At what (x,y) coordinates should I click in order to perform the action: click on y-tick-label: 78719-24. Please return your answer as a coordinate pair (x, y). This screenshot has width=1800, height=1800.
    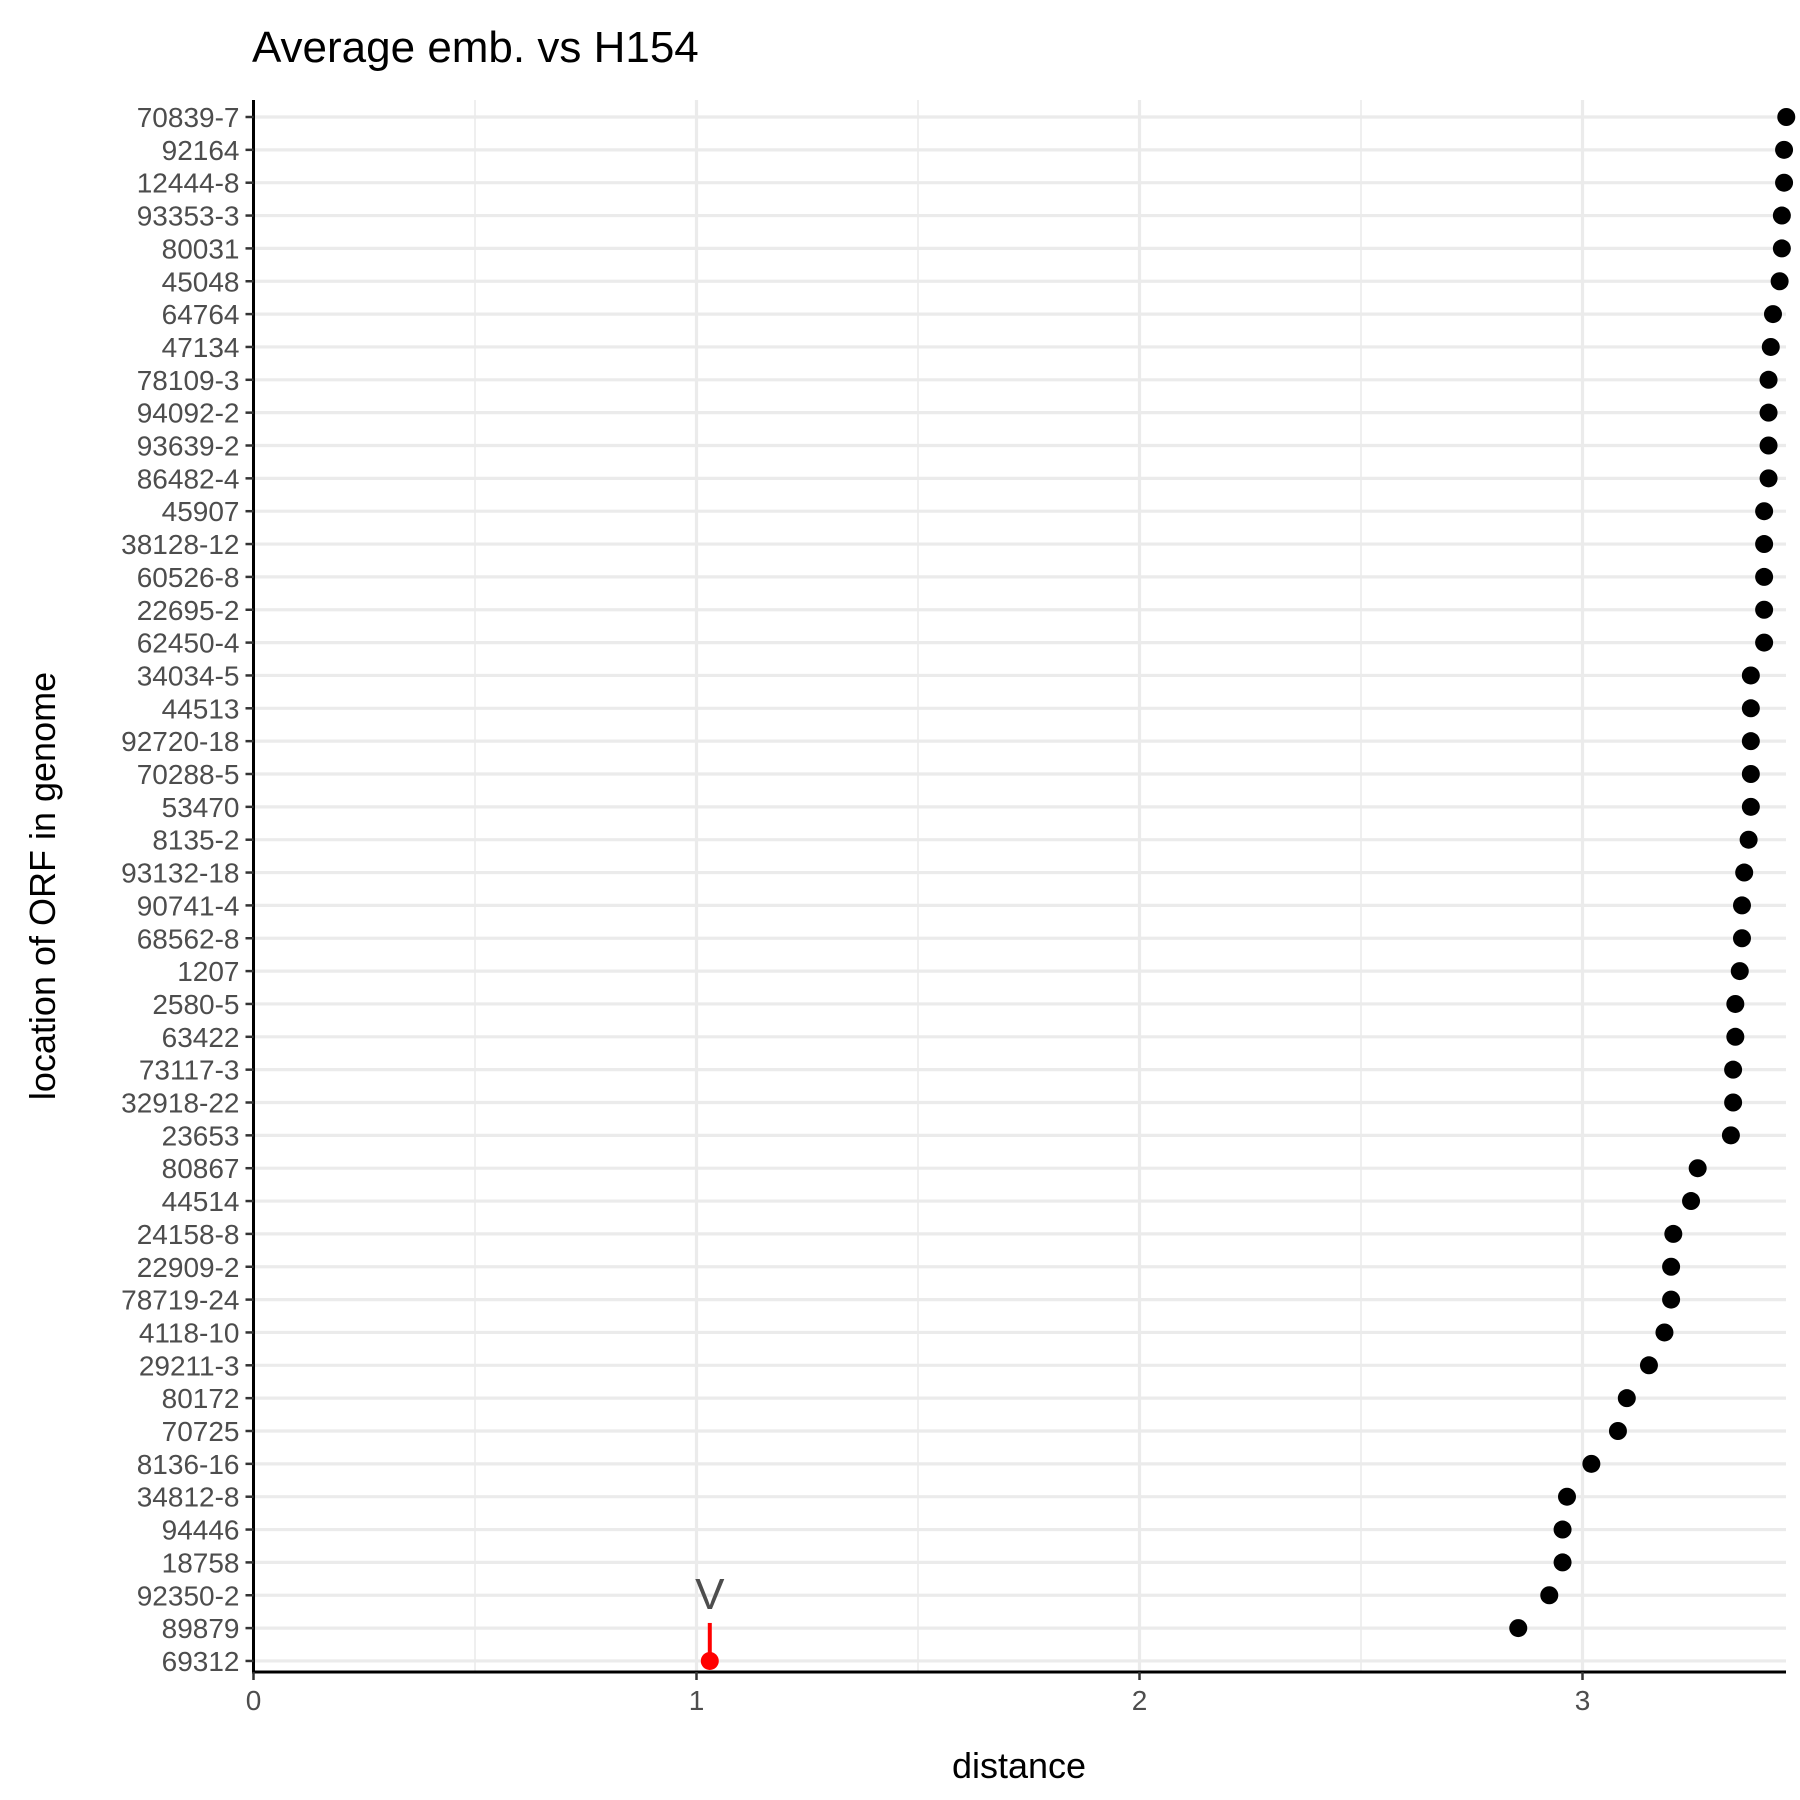
    Looking at the image, I should click on (180, 1300).